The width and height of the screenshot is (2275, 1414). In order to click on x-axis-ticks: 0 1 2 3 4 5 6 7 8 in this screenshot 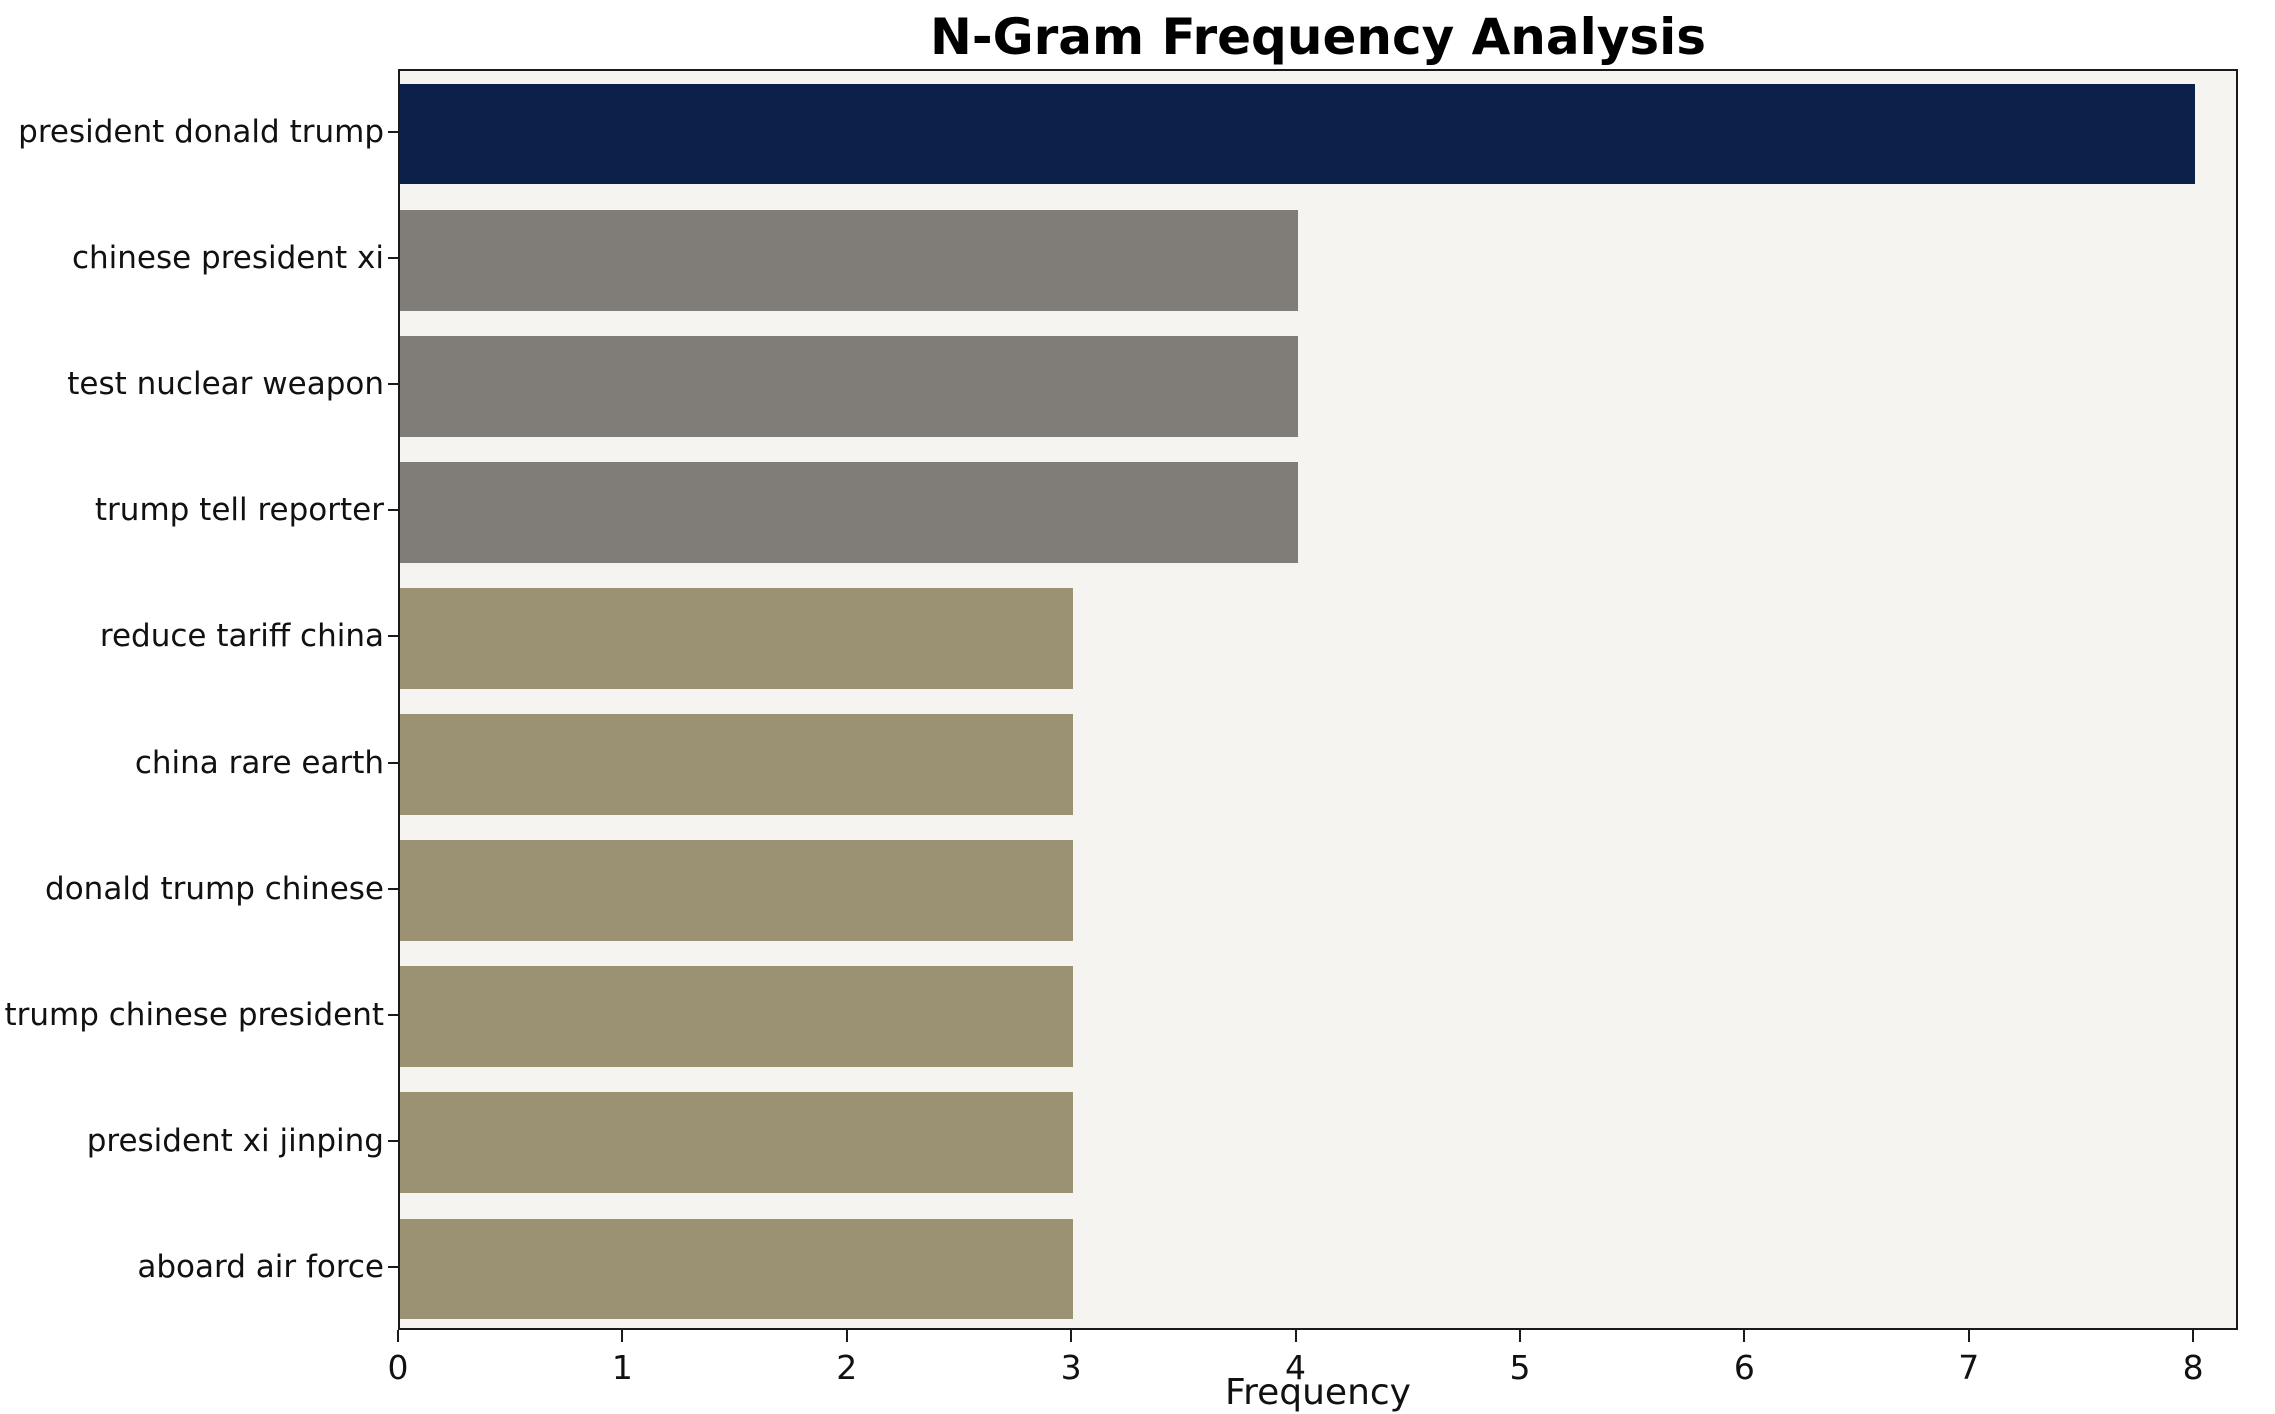, I will do `click(1313, 1365)`.